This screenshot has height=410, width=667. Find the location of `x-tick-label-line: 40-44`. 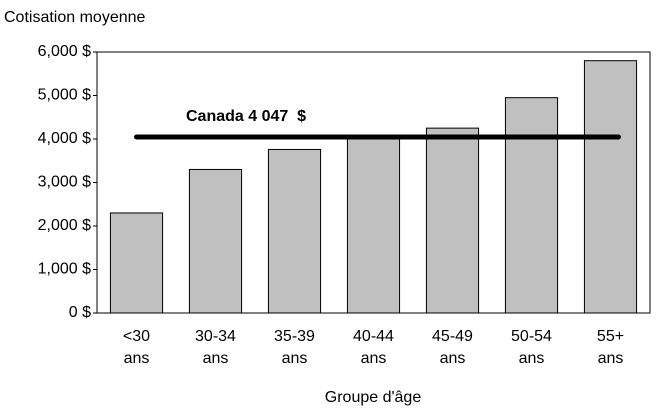

x-tick-label-line: 40-44 is located at coordinates (373, 336).